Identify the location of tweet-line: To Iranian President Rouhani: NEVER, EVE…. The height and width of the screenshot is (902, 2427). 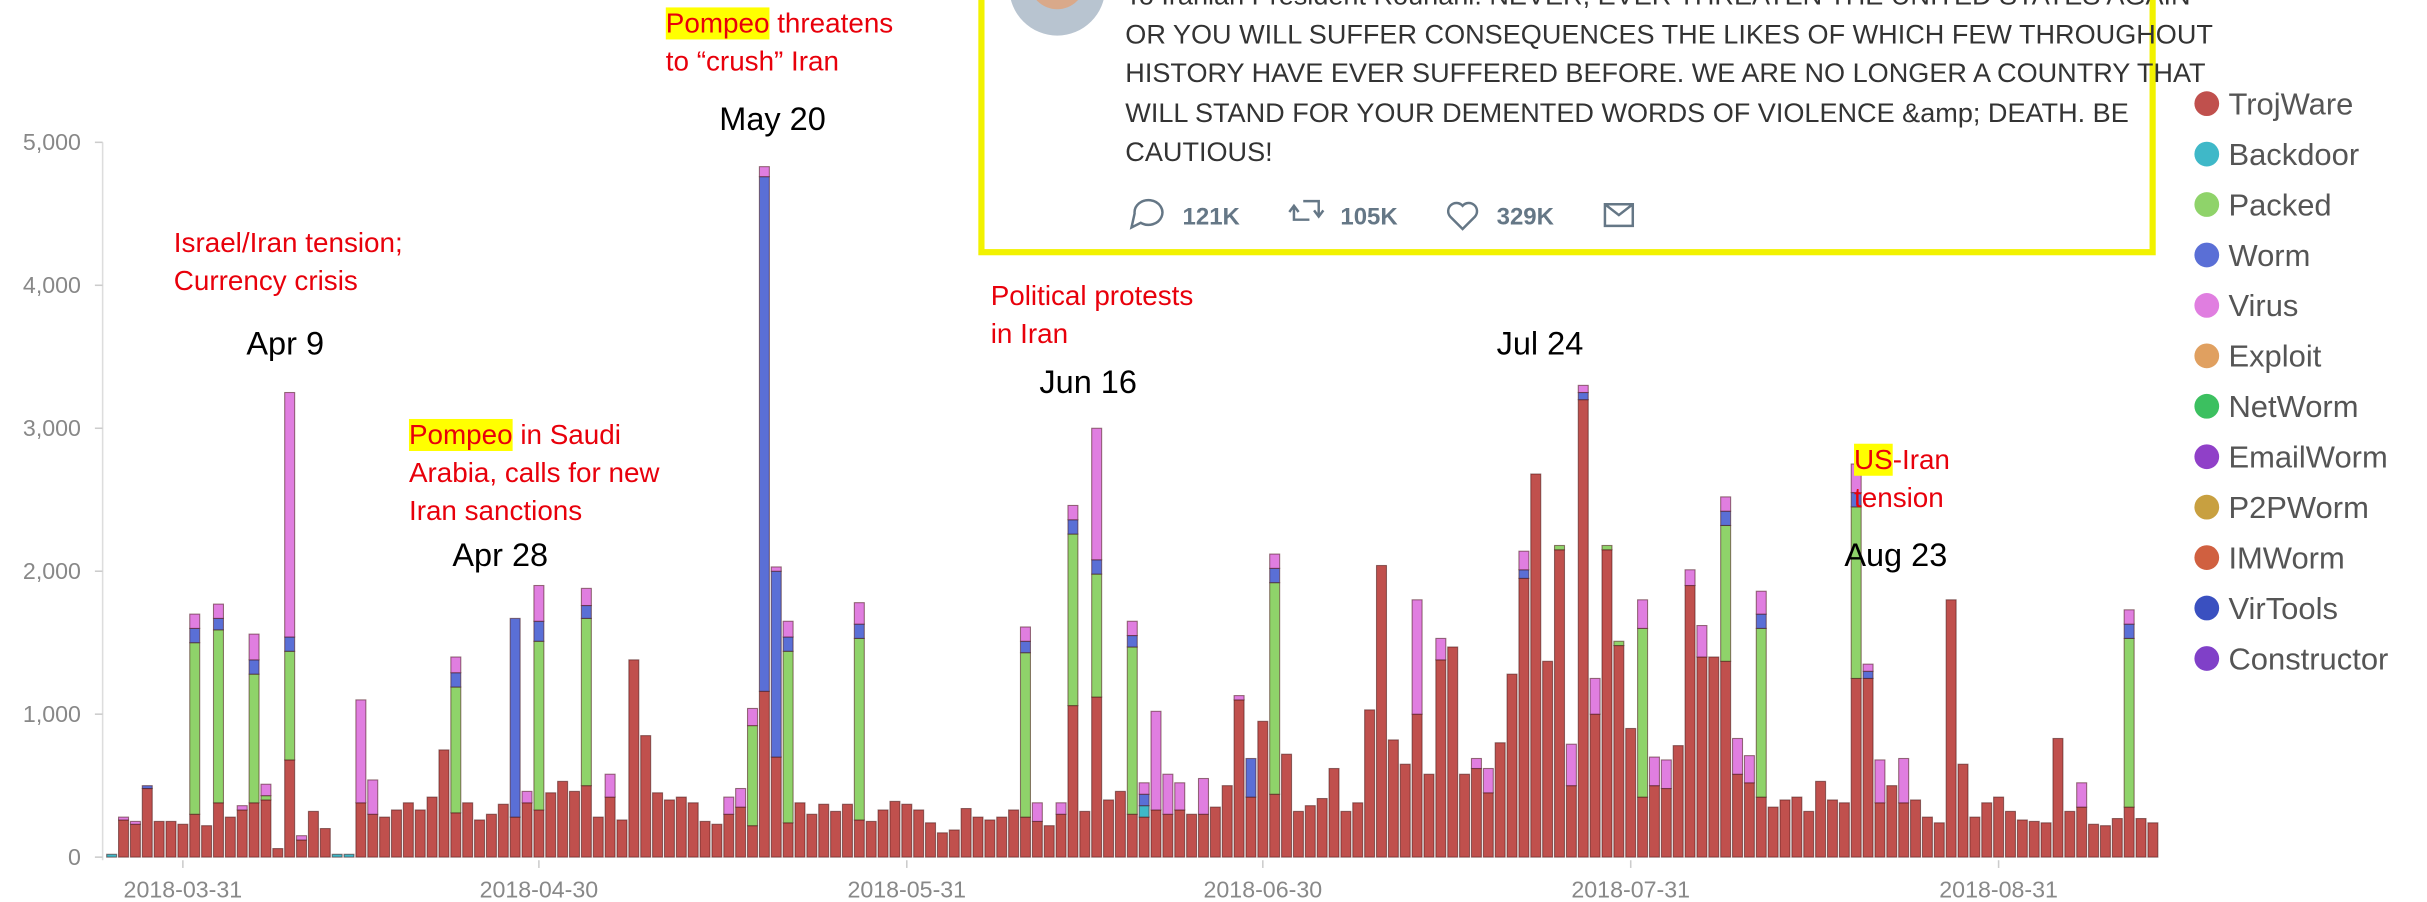
(1657, 5).